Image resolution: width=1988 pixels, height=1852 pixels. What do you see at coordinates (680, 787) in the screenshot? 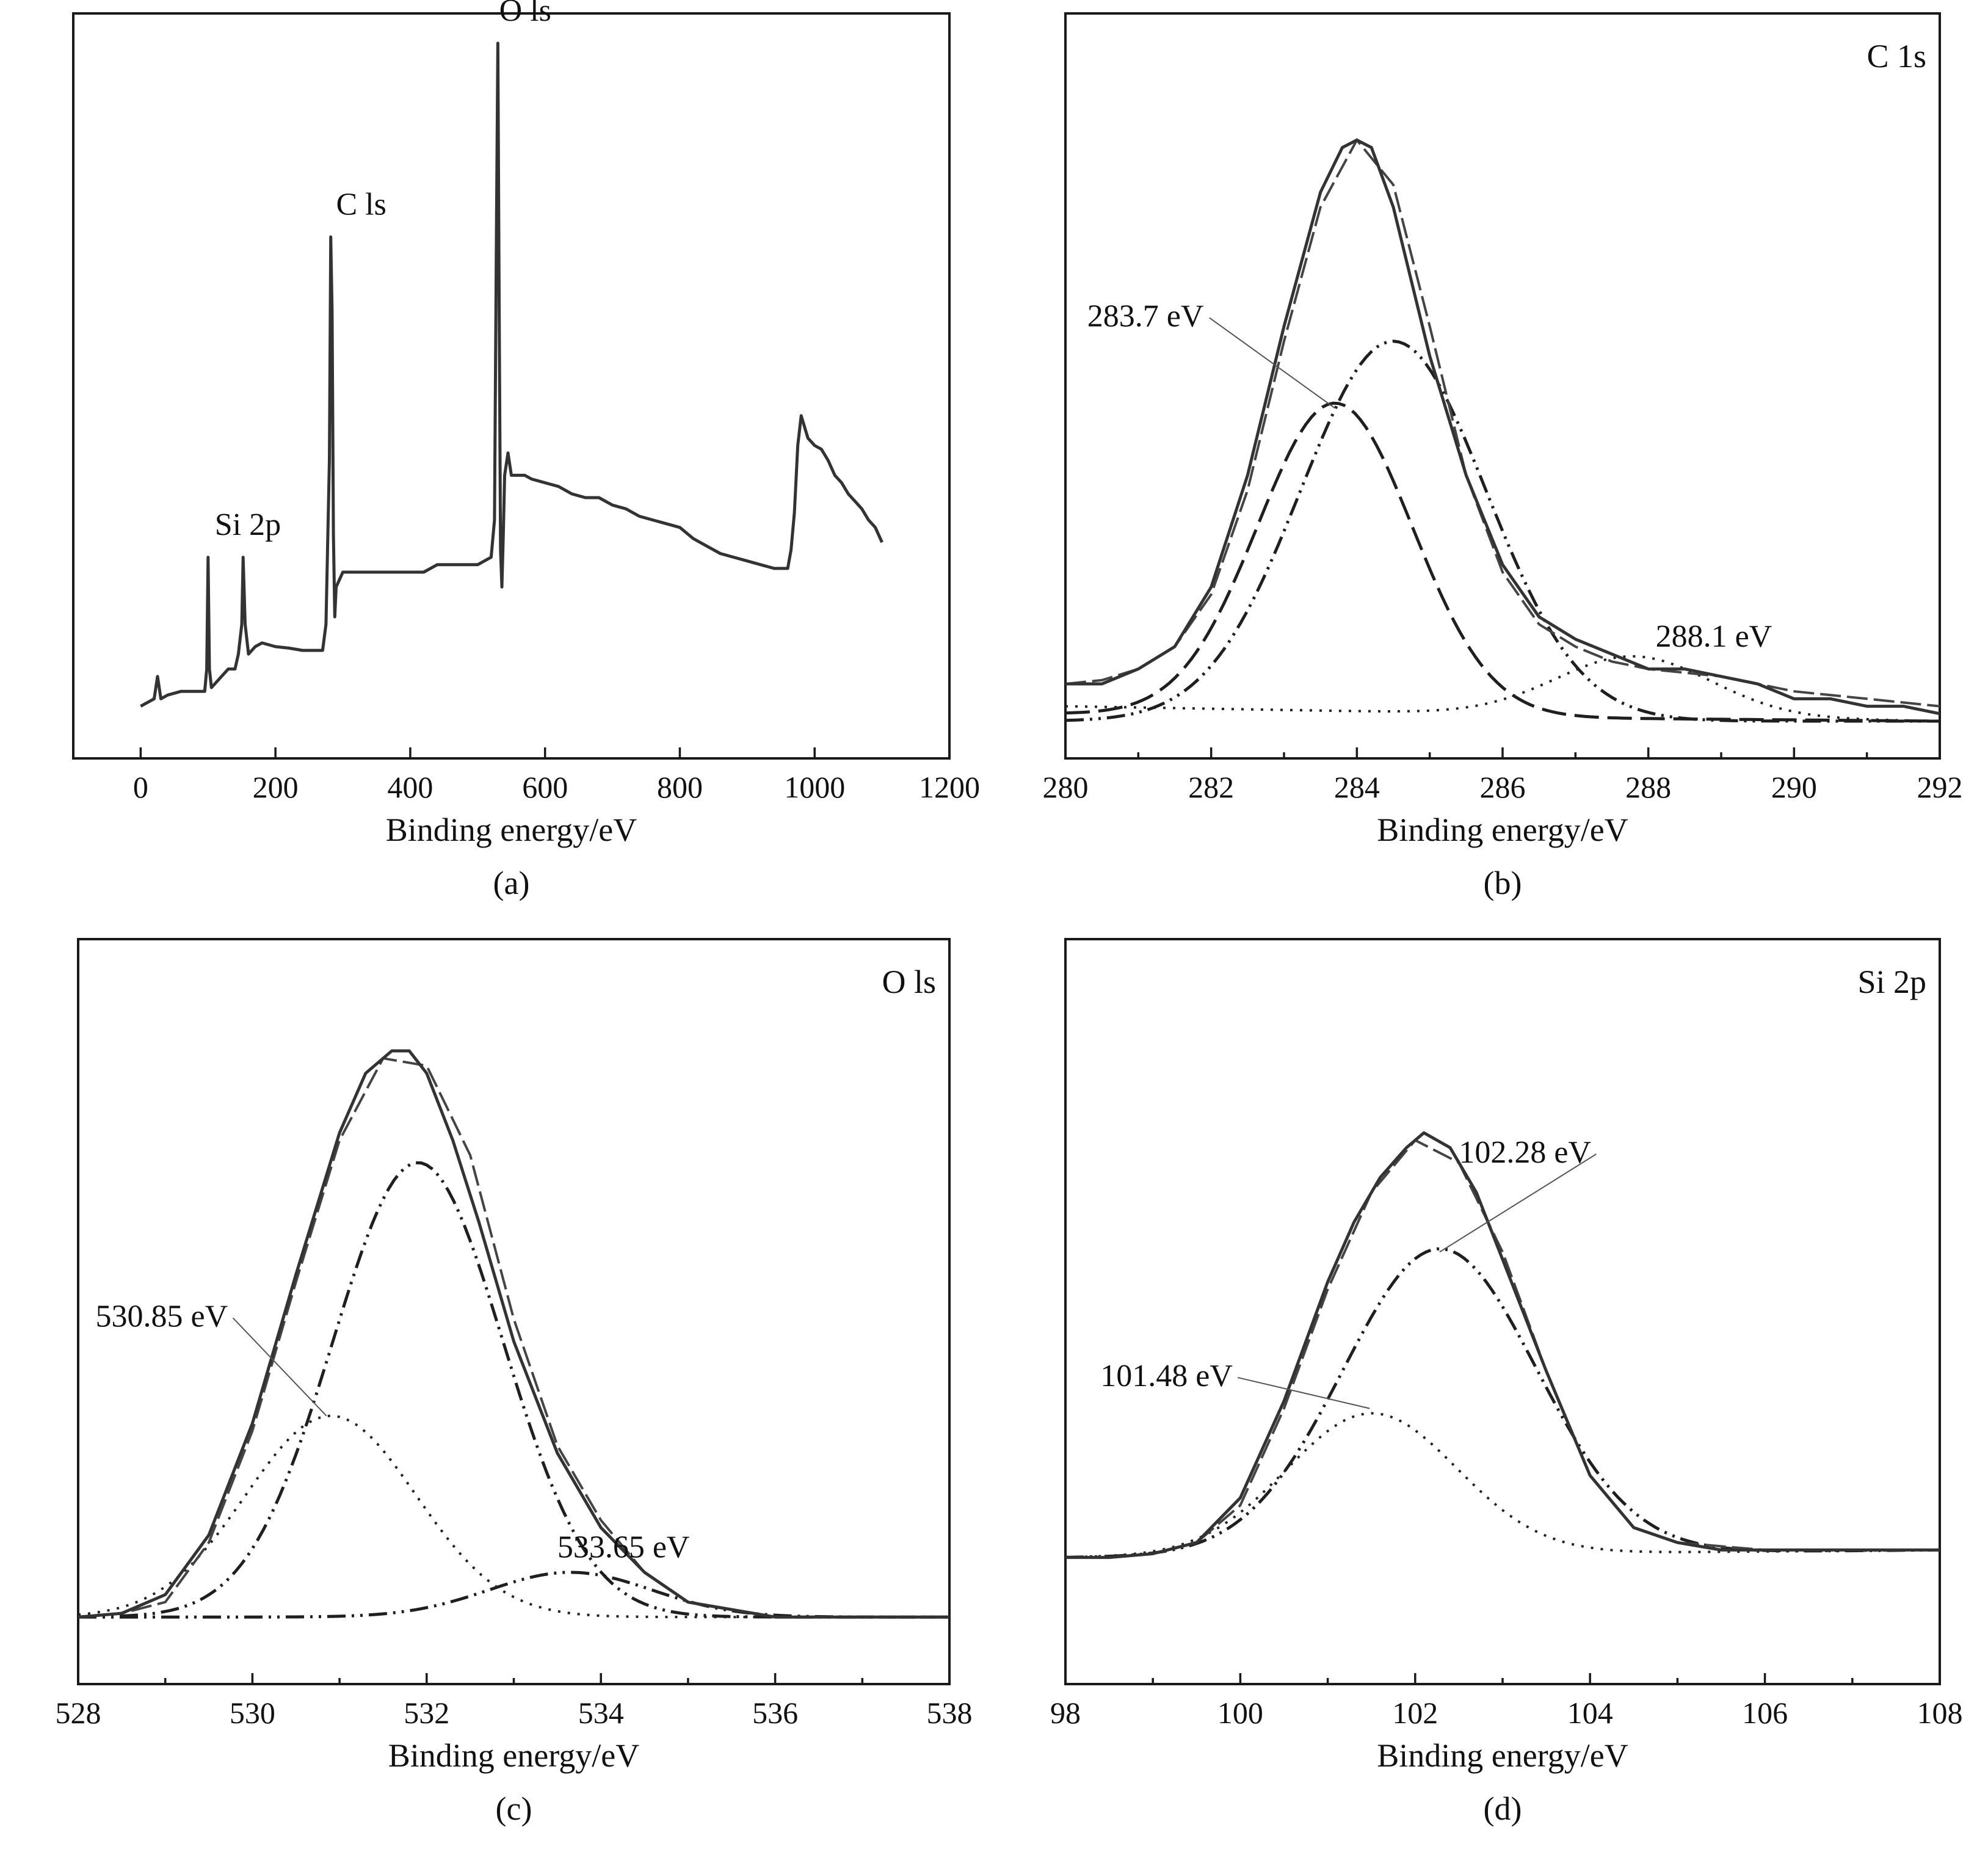
I see `x-tick-label: 800` at bounding box center [680, 787].